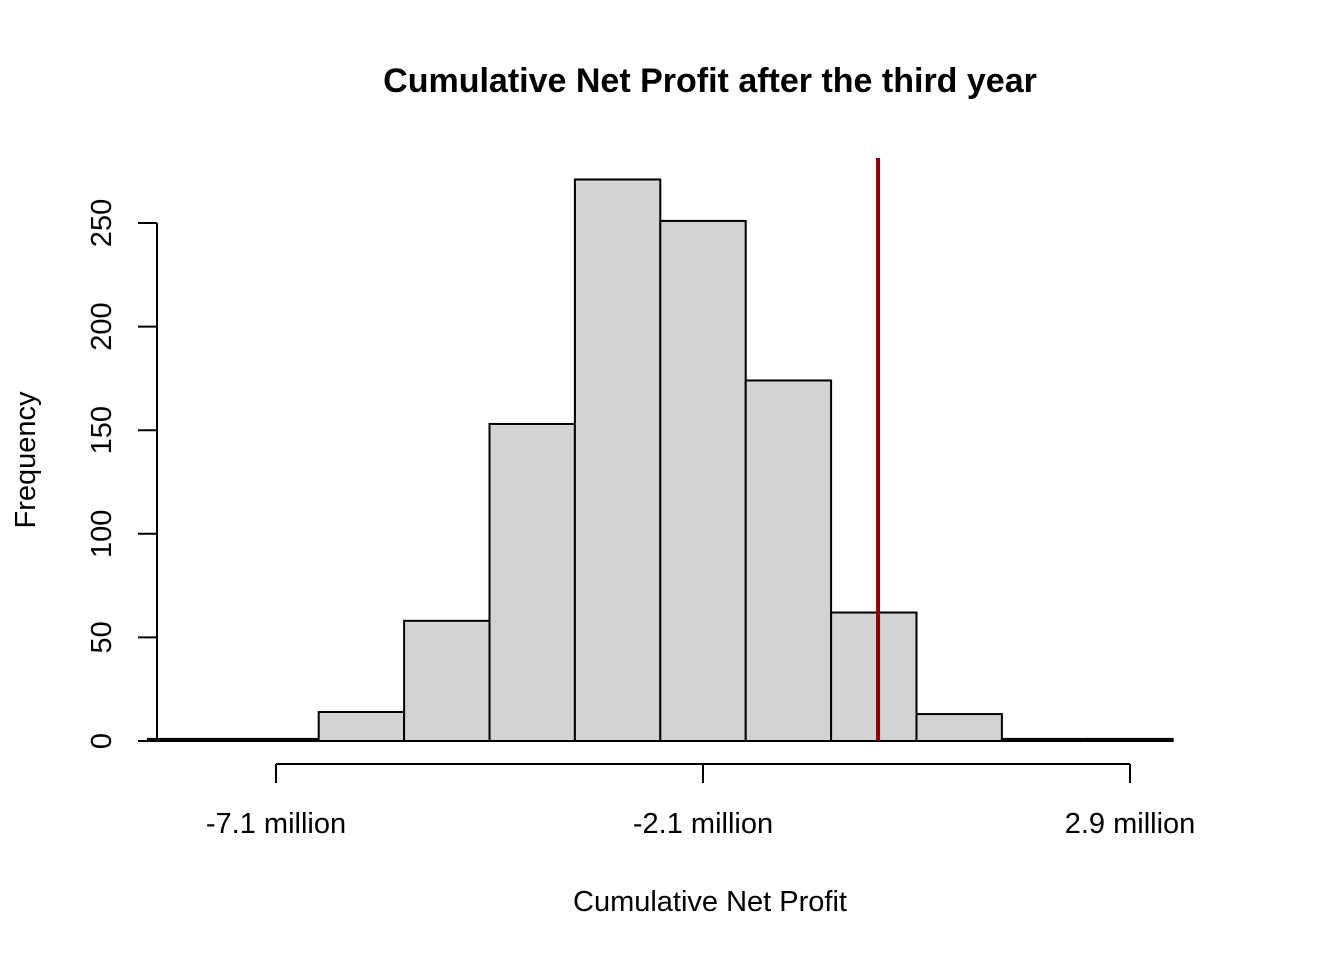  What do you see at coordinates (102, 430) in the screenshot?
I see `y-tick-label: 150` at bounding box center [102, 430].